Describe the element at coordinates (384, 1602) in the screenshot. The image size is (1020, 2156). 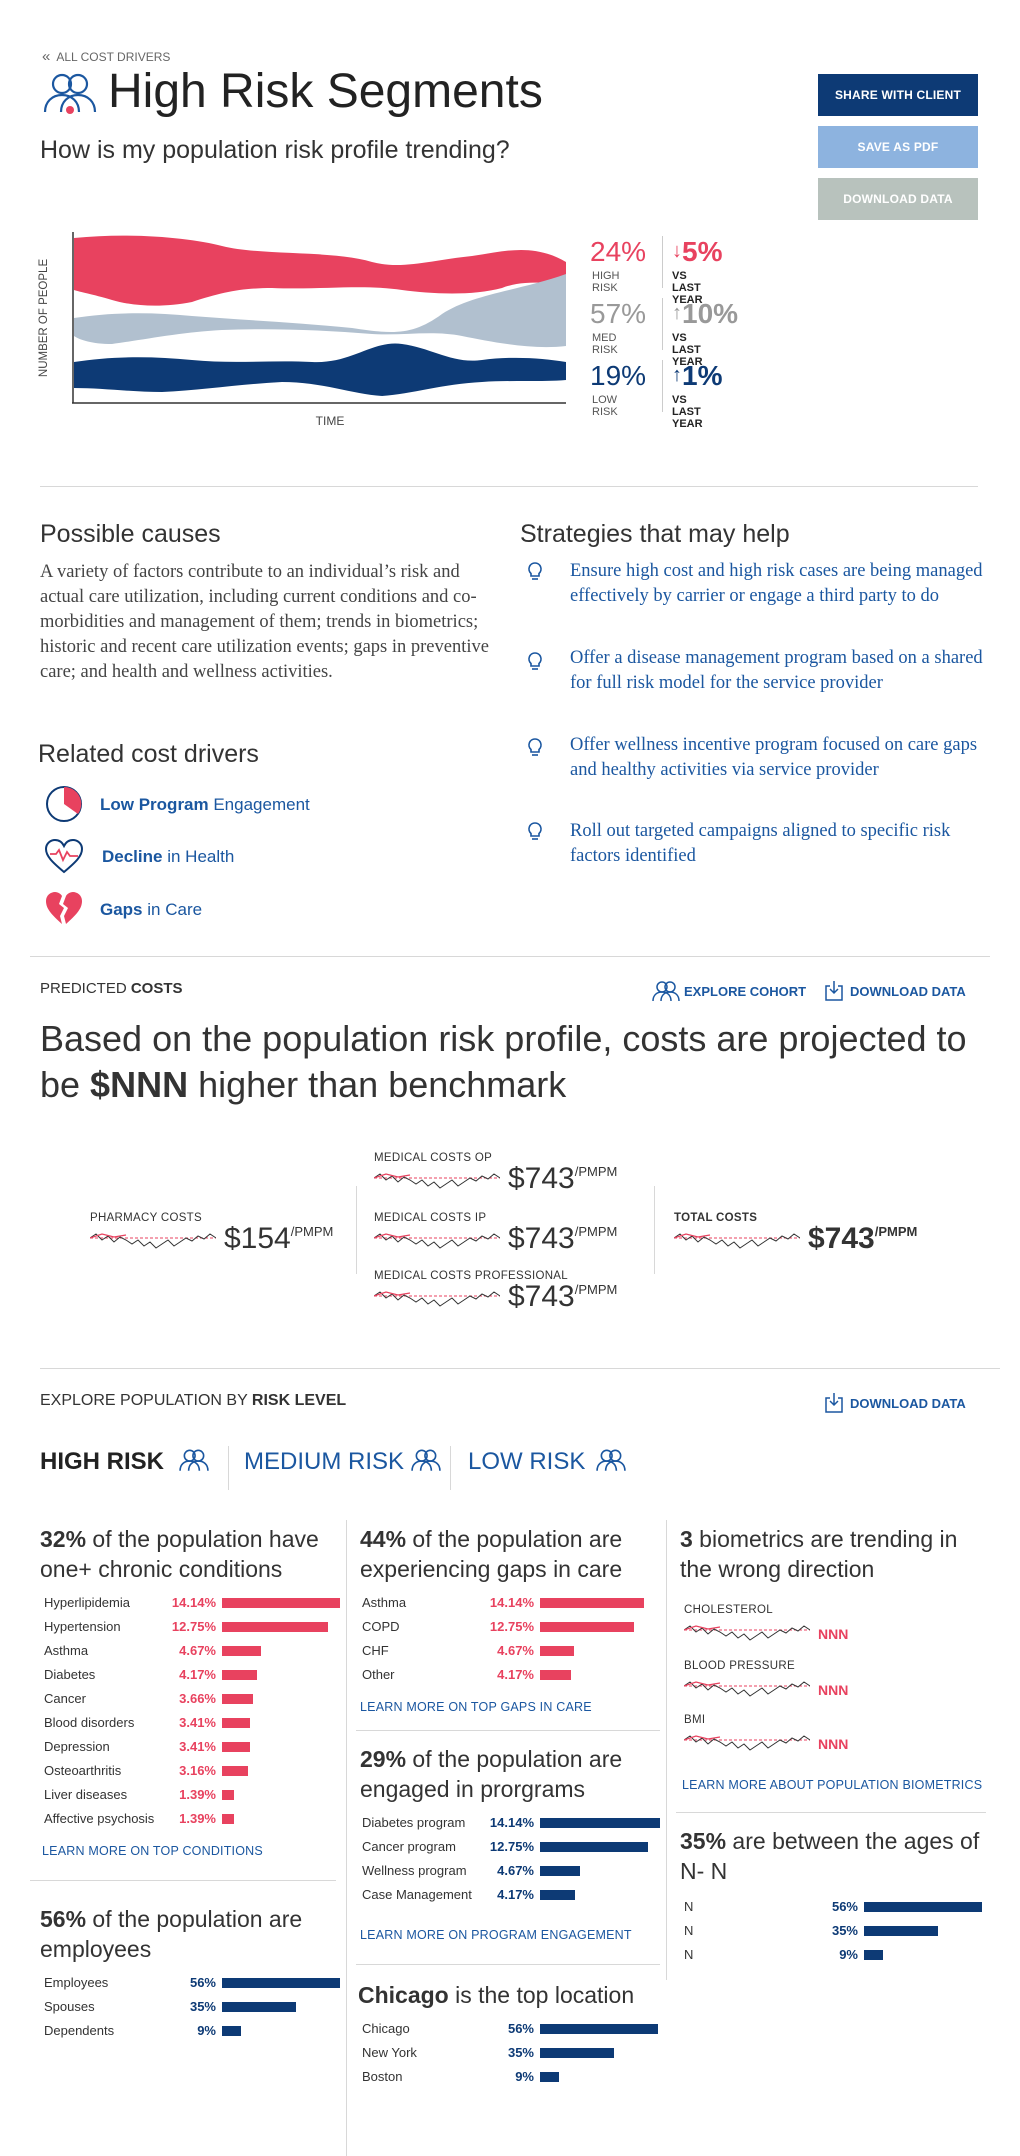
I see `row-label: Asthma` at that location.